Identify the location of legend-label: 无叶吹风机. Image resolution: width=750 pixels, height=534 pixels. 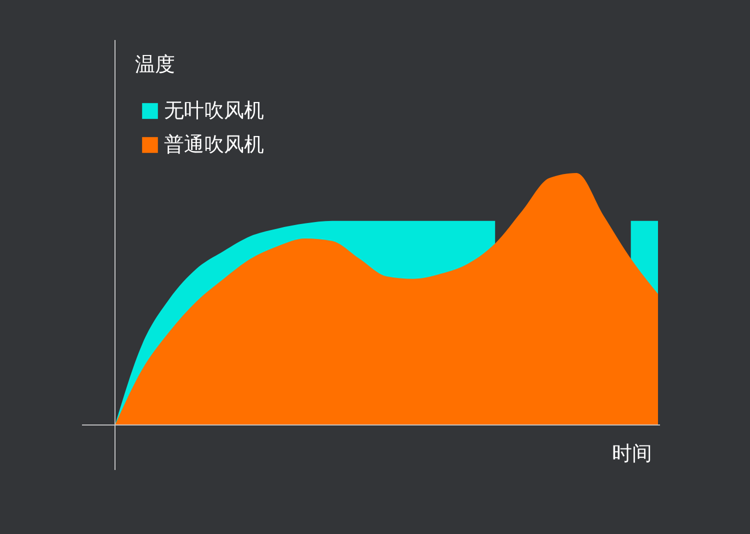
(214, 110).